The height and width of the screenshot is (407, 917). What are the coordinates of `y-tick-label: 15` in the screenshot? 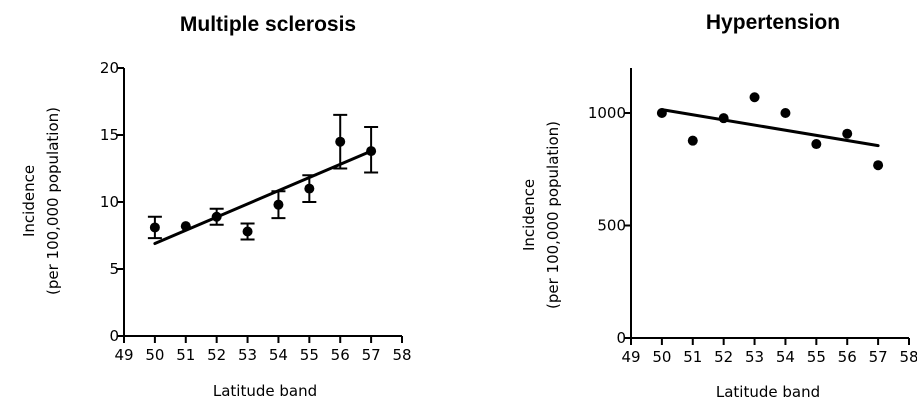 It's located at (109, 135).